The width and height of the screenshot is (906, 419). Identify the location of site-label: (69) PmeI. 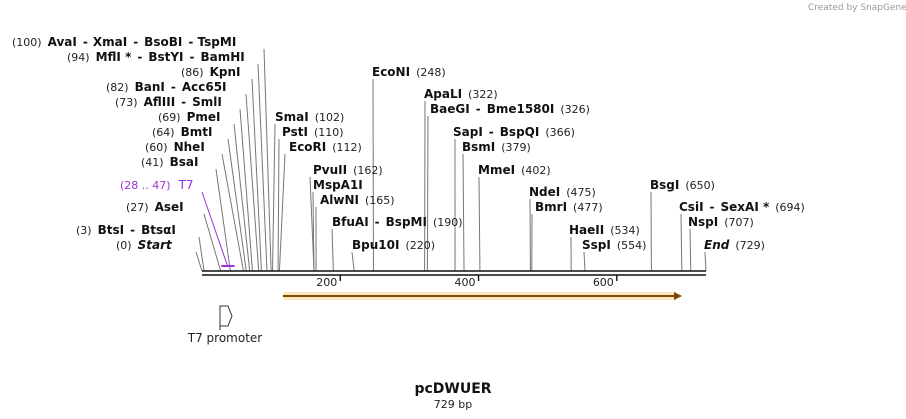
(189, 117).